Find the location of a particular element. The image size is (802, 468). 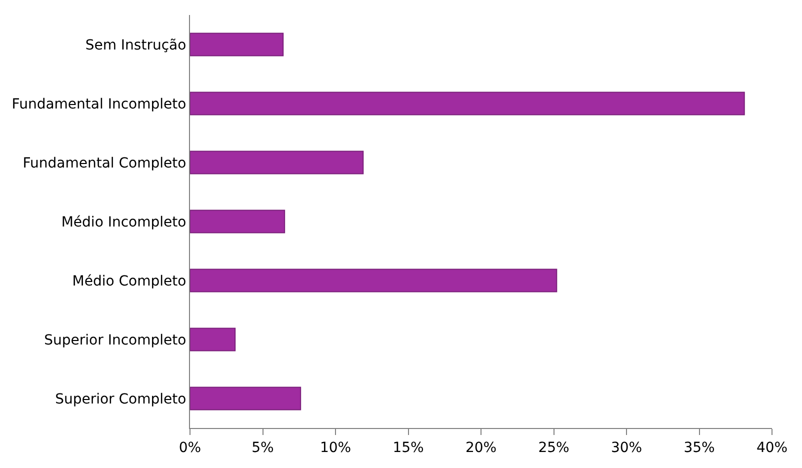

y-tick-label: Fundamental Completo is located at coordinates (104, 163).